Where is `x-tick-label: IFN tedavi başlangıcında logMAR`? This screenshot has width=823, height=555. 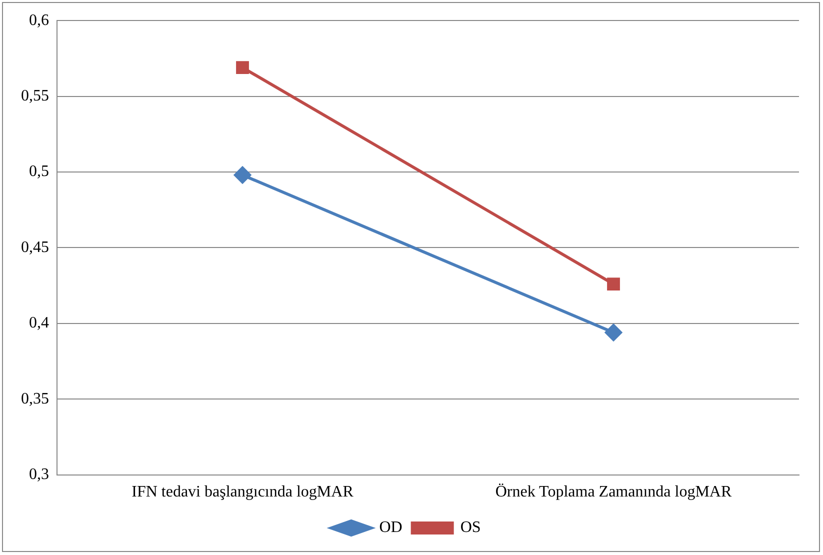
x-tick-label: IFN tedavi başlangıcında logMAR is located at coordinates (243, 492).